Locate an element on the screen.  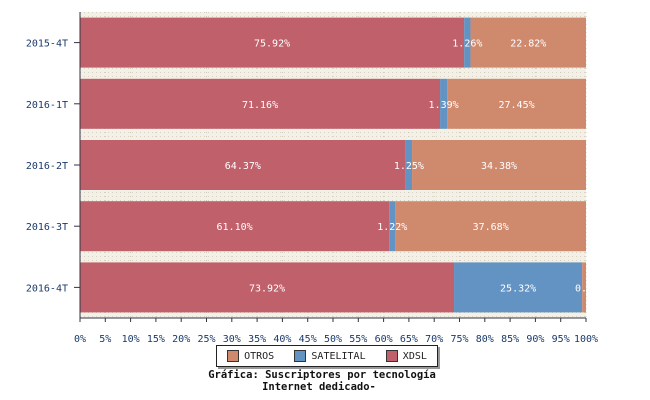
data-label-xdsl: 73.92% is located at coordinates (267, 288).